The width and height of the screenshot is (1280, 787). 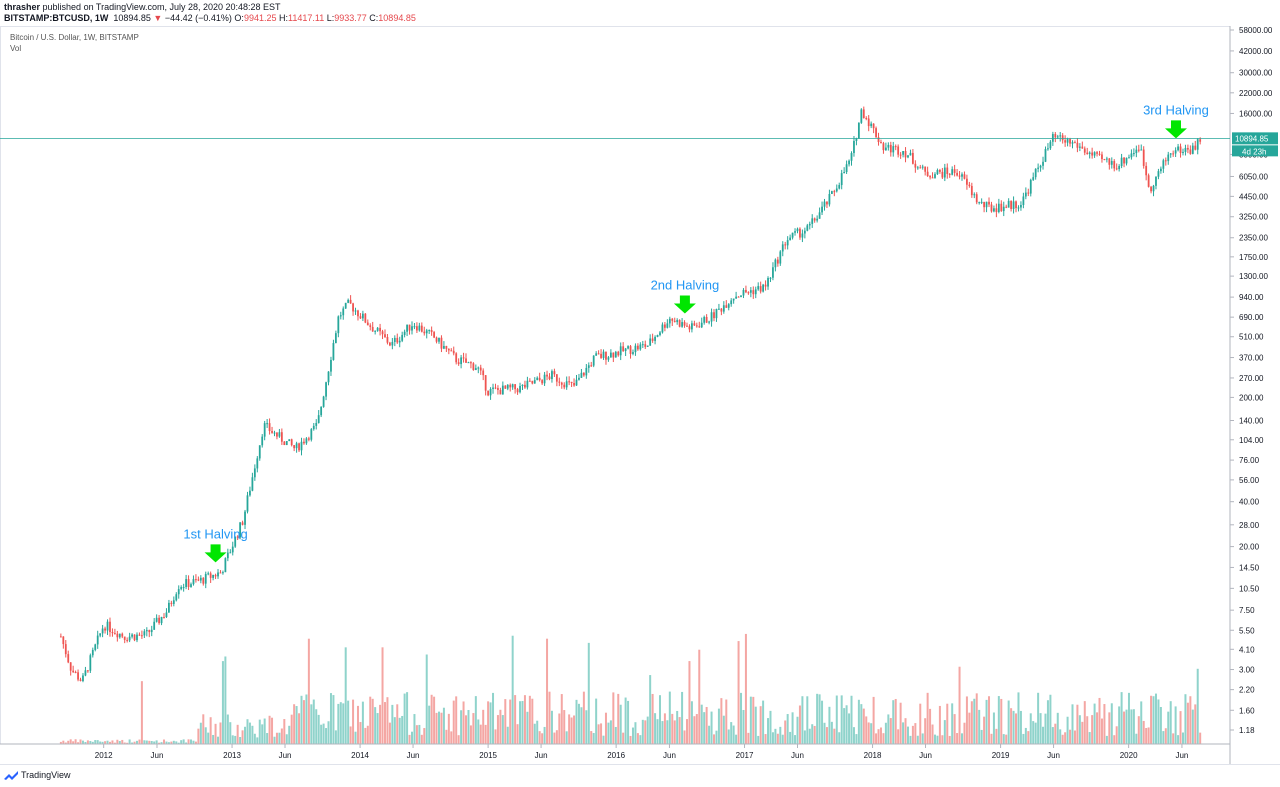 I want to click on tradingview-logo: TradingView, so click(x=37, y=775).